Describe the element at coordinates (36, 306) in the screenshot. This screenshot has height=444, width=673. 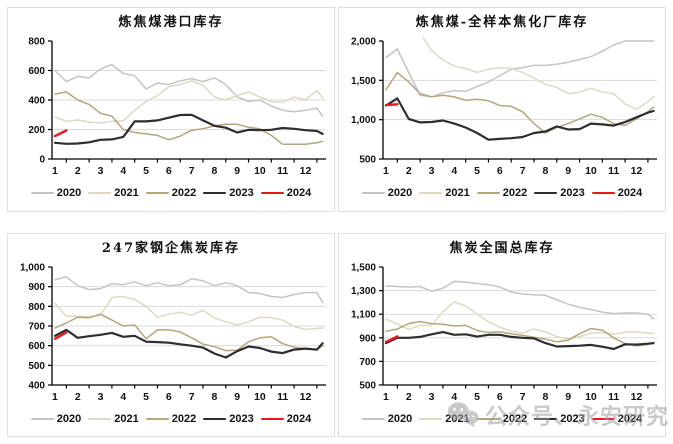
I see `y-tick-label: 800` at that location.